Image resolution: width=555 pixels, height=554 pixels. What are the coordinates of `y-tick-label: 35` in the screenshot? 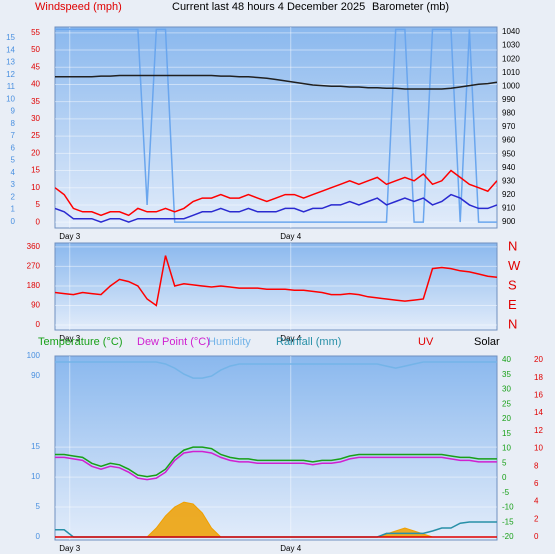 It's located at (35, 101).